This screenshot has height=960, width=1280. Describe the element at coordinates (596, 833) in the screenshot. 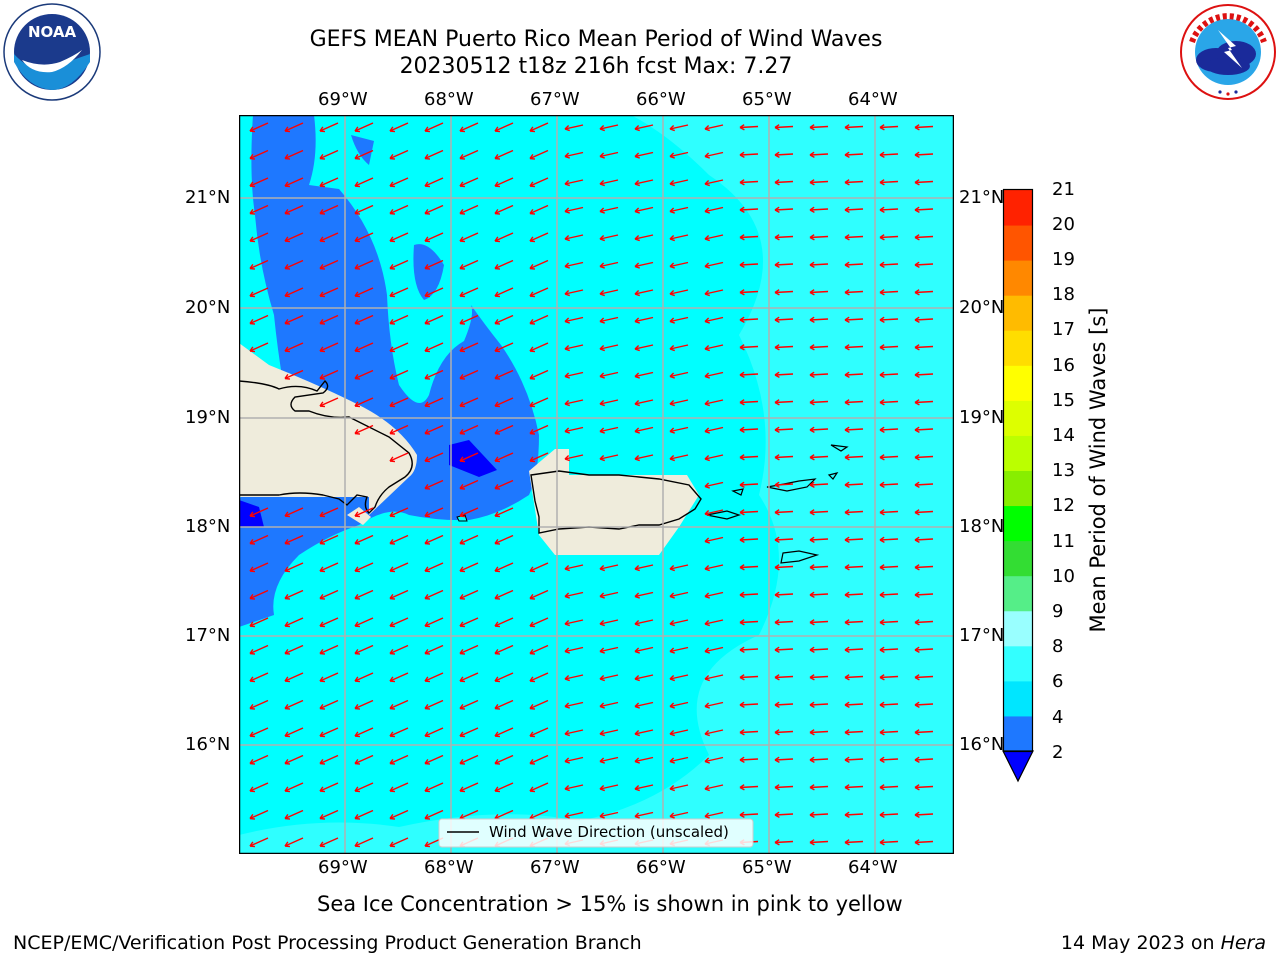

I see `map-legend: Wind Wave Direction (unscaled)` at that location.